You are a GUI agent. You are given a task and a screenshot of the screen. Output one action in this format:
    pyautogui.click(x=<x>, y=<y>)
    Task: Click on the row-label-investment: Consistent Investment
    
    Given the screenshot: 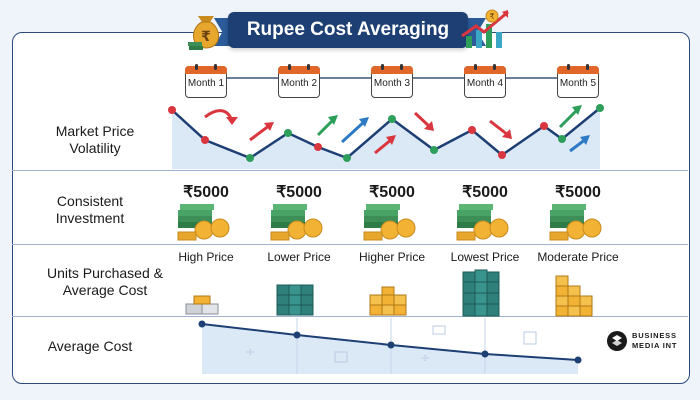 What is the action you would take?
    pyautogui.click(x=90, y=209)
    